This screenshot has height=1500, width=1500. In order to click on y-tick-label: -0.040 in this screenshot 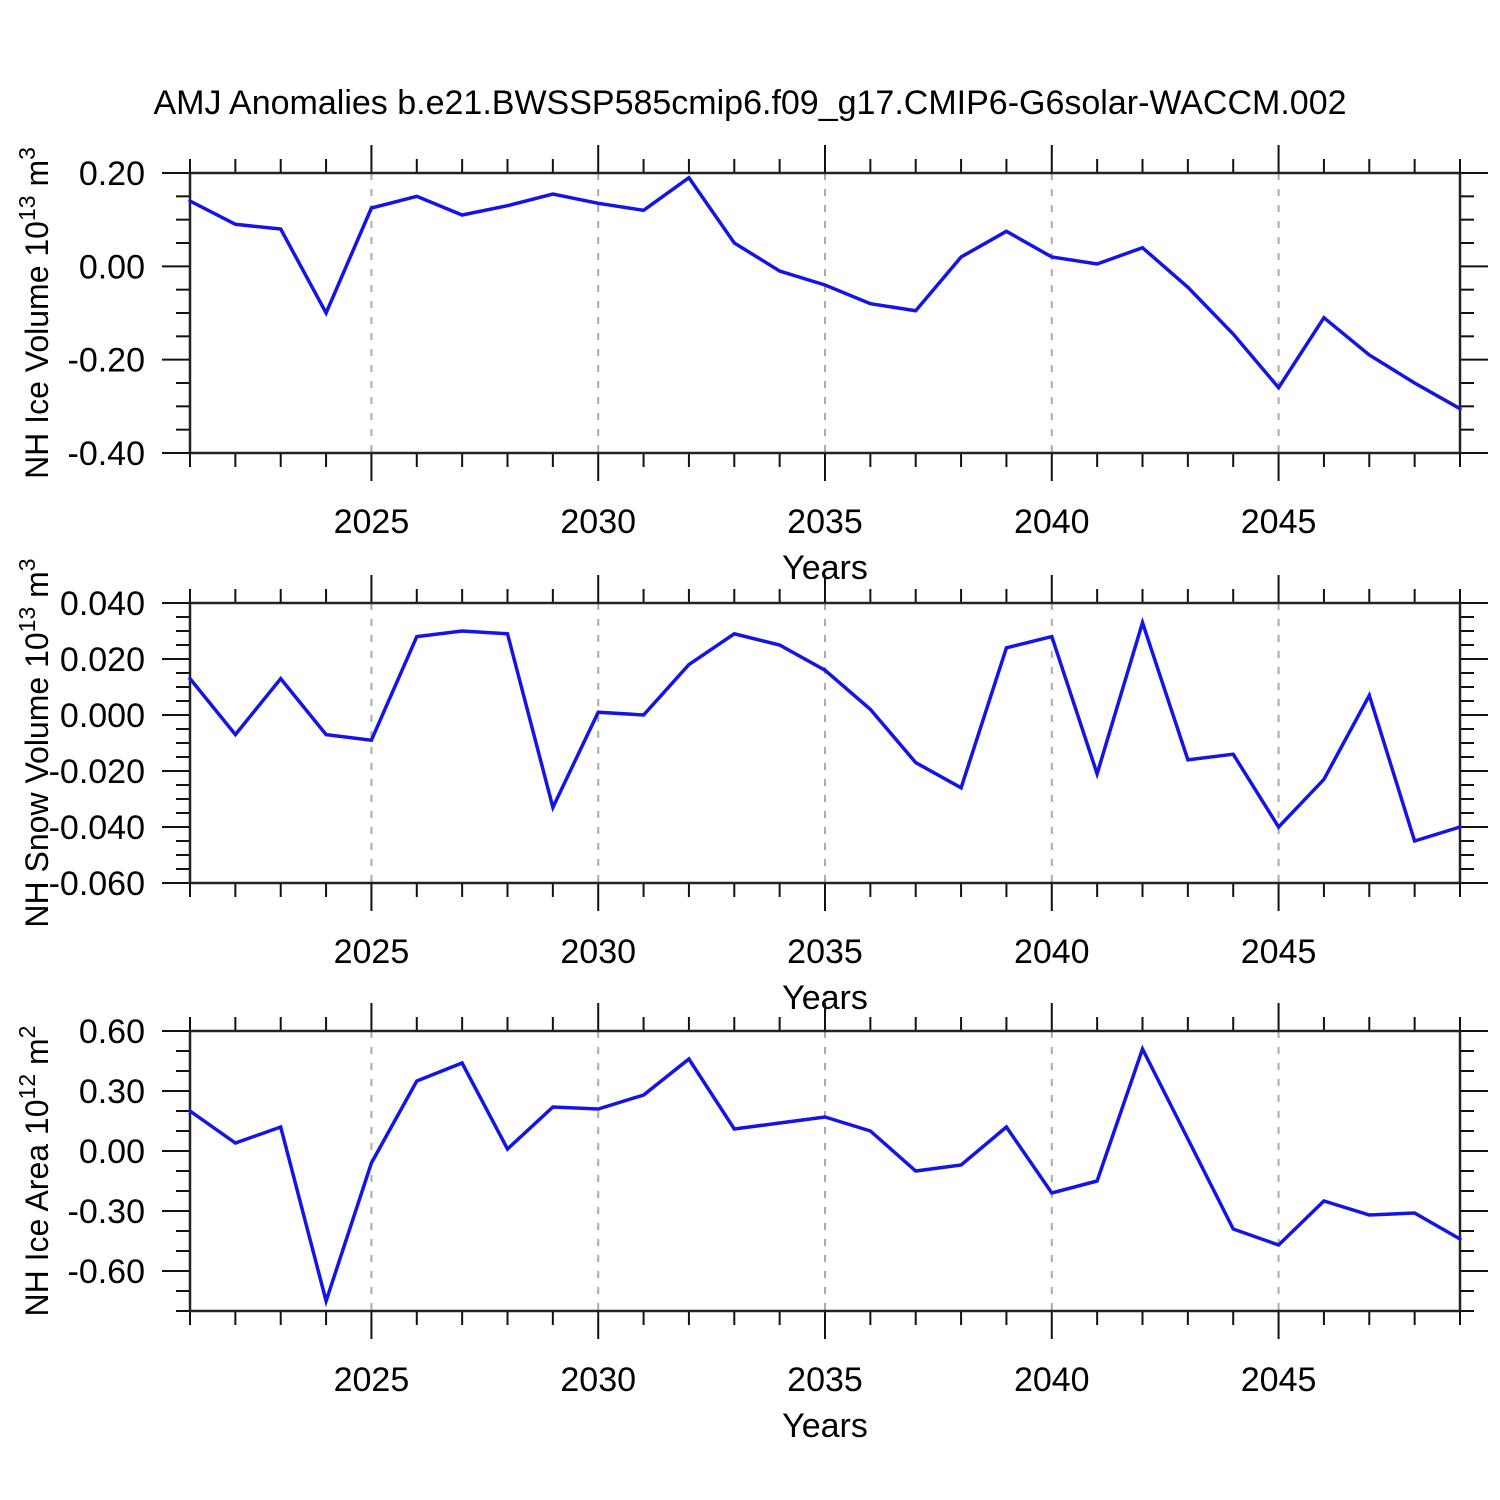, I will do `click(97, 828)`.